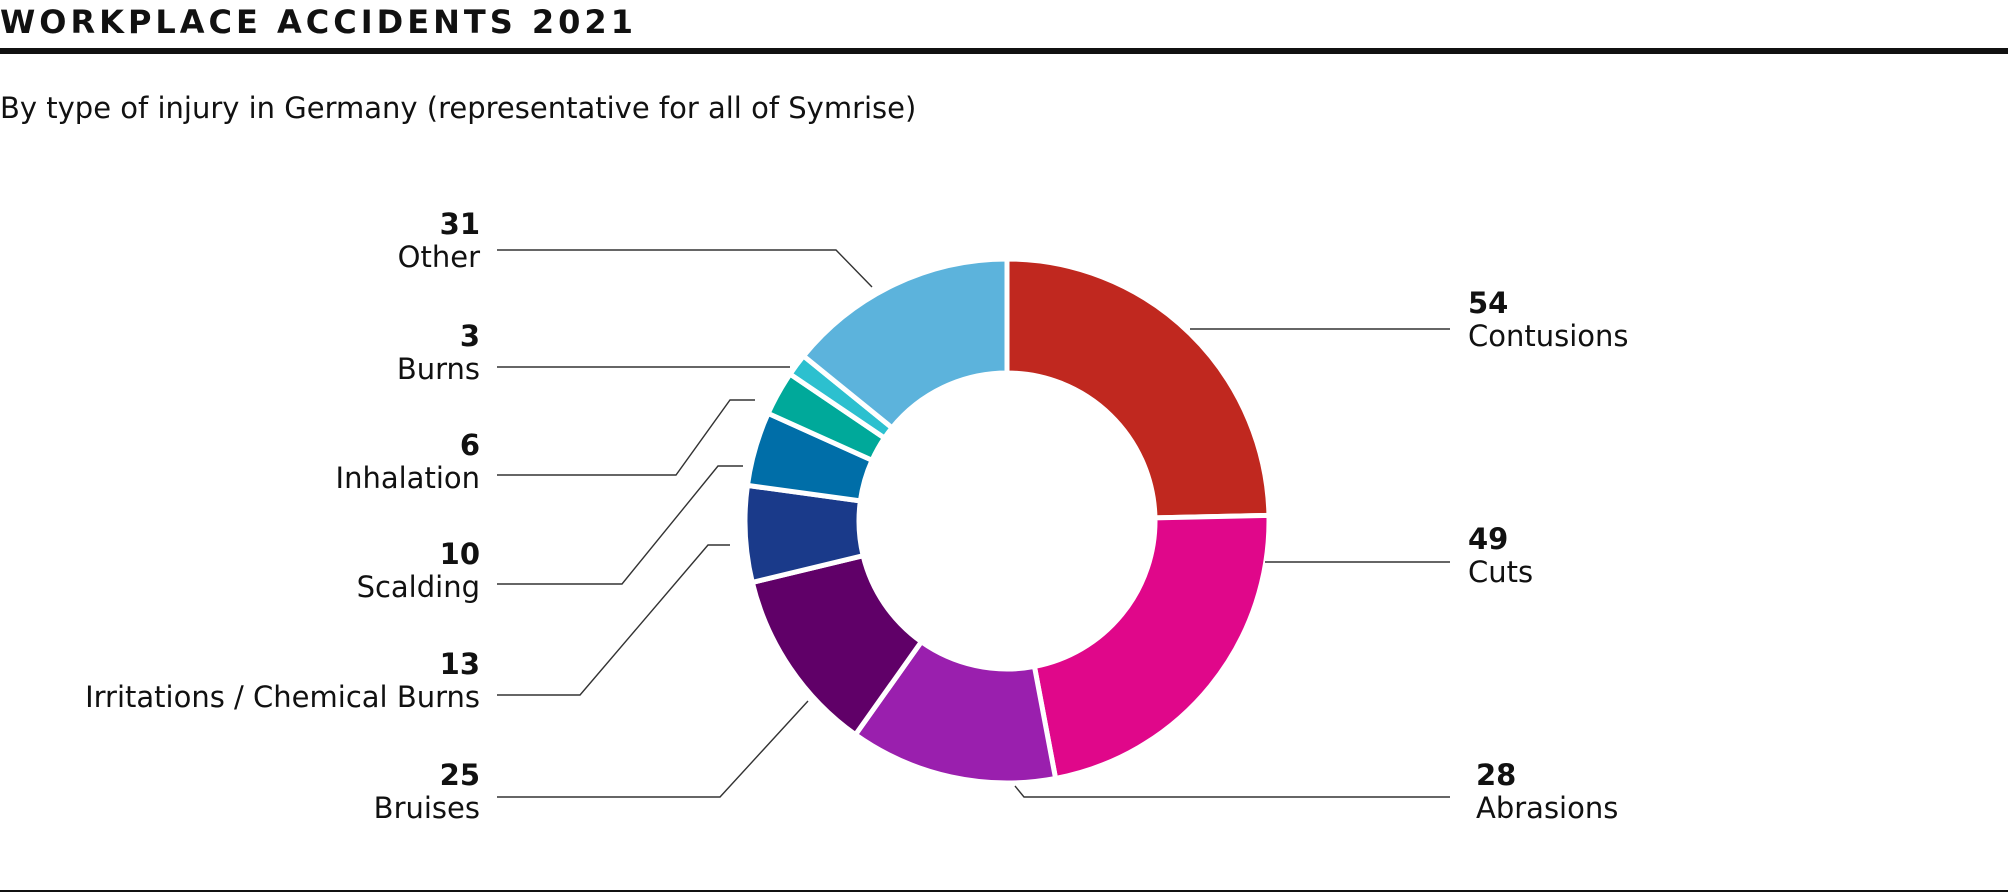 This screenshot has height=896, width=2008. What do you see at coordinates (1488, 303) in the screenshot?
I see `value-label-contusions: 54` at bounding box center [1488, 303].